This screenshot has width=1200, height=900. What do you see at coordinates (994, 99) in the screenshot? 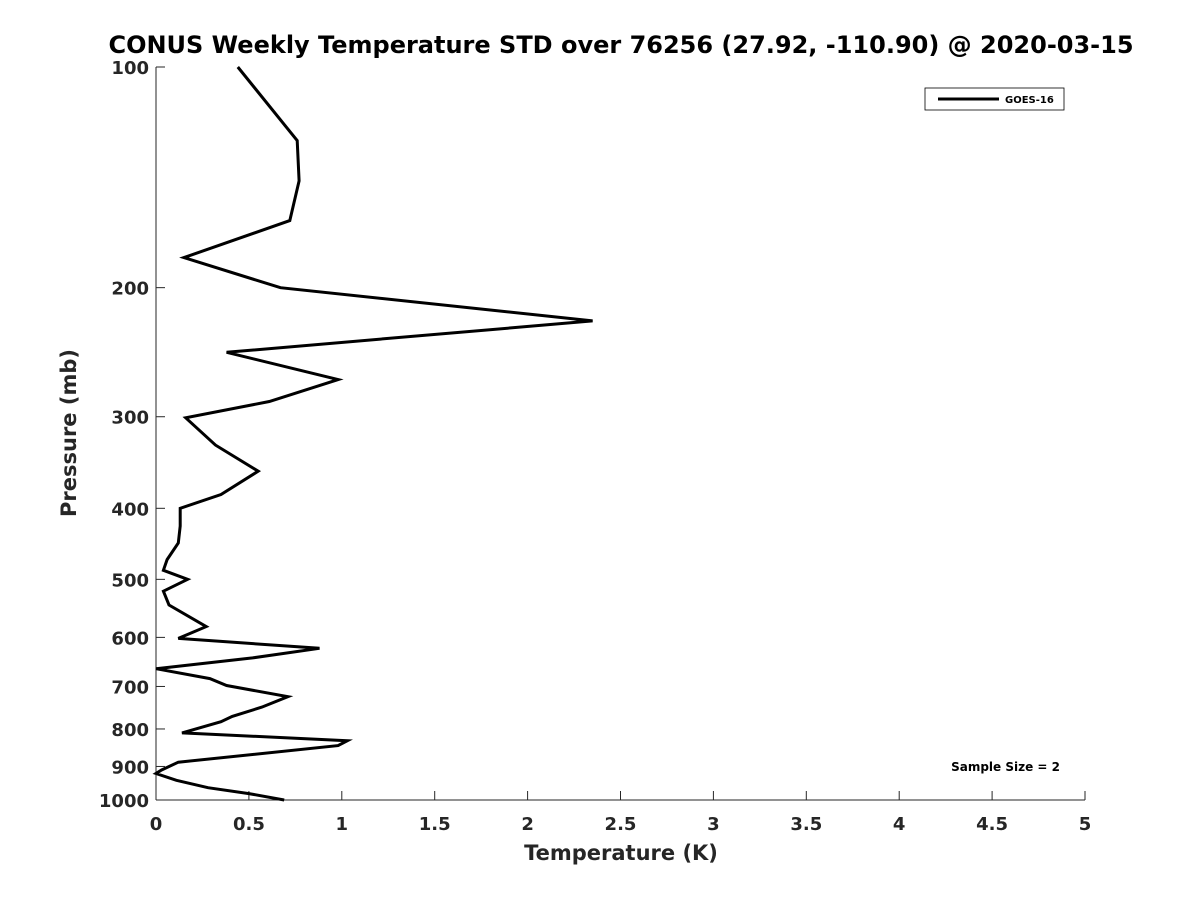
I see `legend: GOES-16` at bounding box center [994, 99].